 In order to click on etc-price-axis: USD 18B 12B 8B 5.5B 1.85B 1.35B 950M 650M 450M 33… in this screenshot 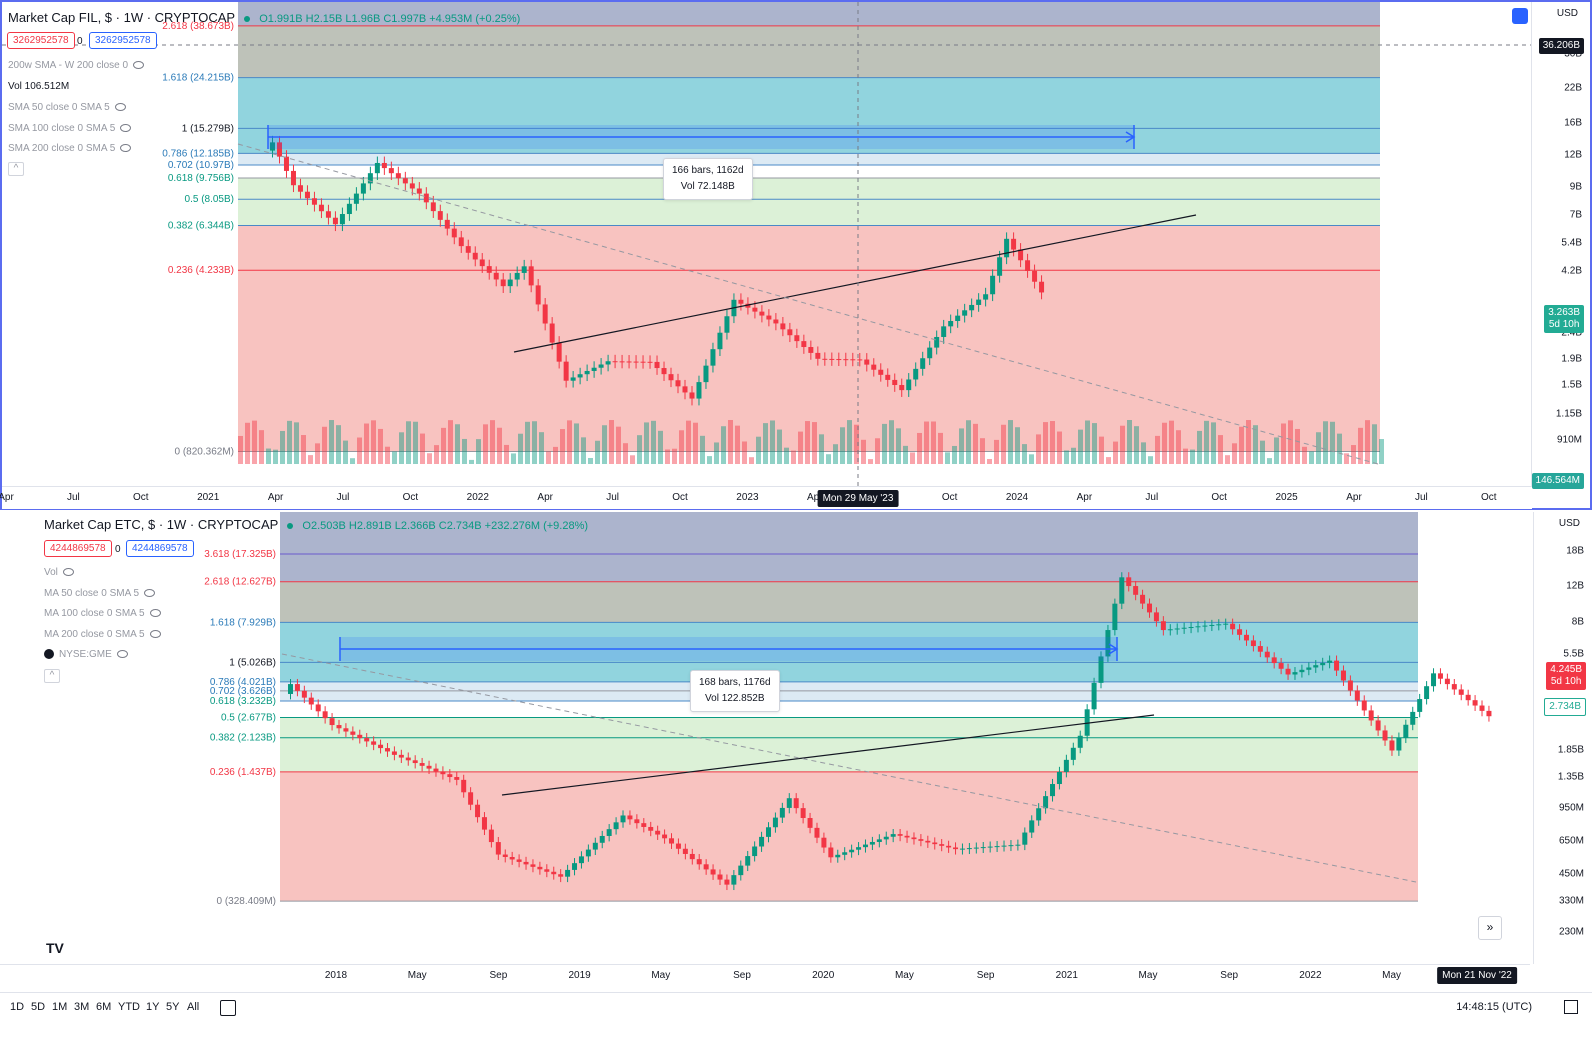, I will do `click(1562, 738)`.